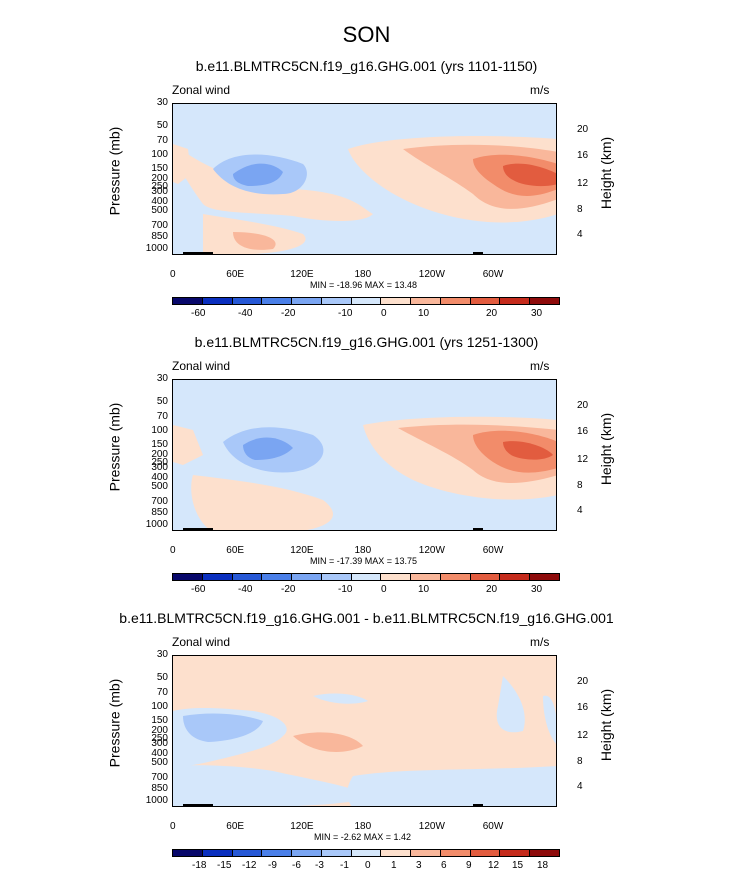  What do you see at coordinates (494, 865) in the screenshot?
I see `colorbar-label: 12` at bounding box center [494, 865].